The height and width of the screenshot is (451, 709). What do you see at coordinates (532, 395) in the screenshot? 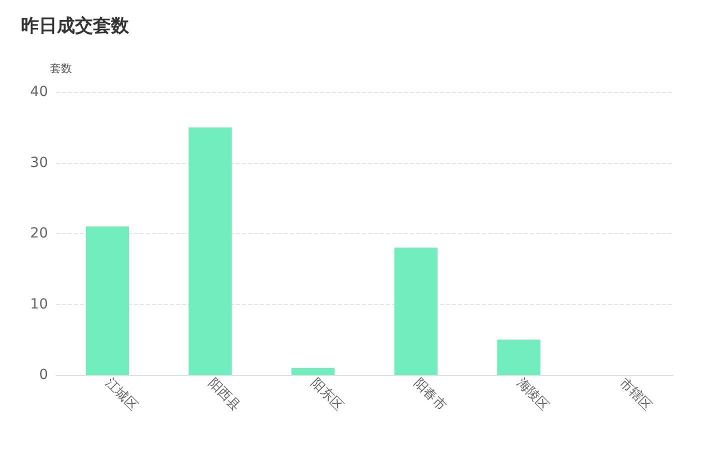
I see `x-tick-label: 海陵区` at bounding box center [532, 395].